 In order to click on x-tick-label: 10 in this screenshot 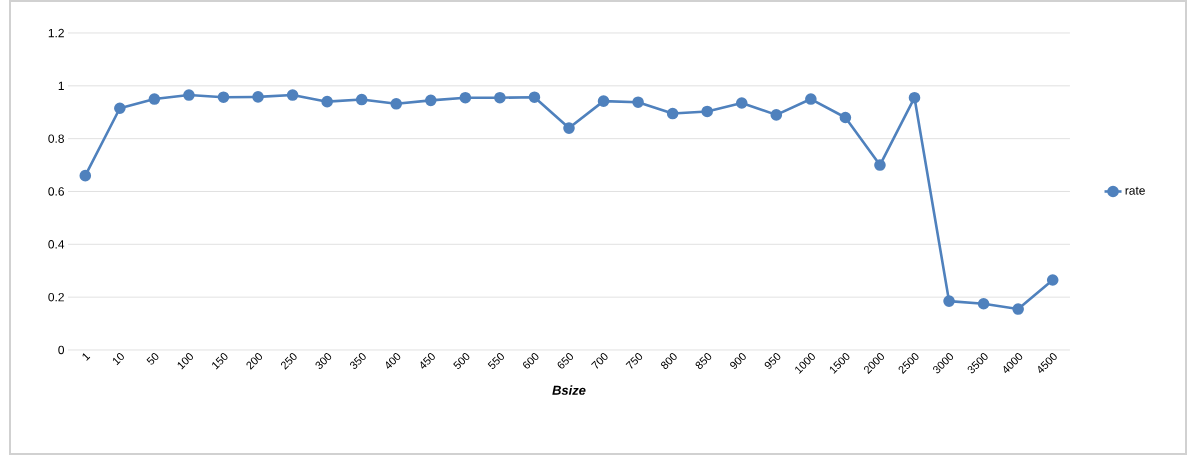, I will do `click(118, 359)`.